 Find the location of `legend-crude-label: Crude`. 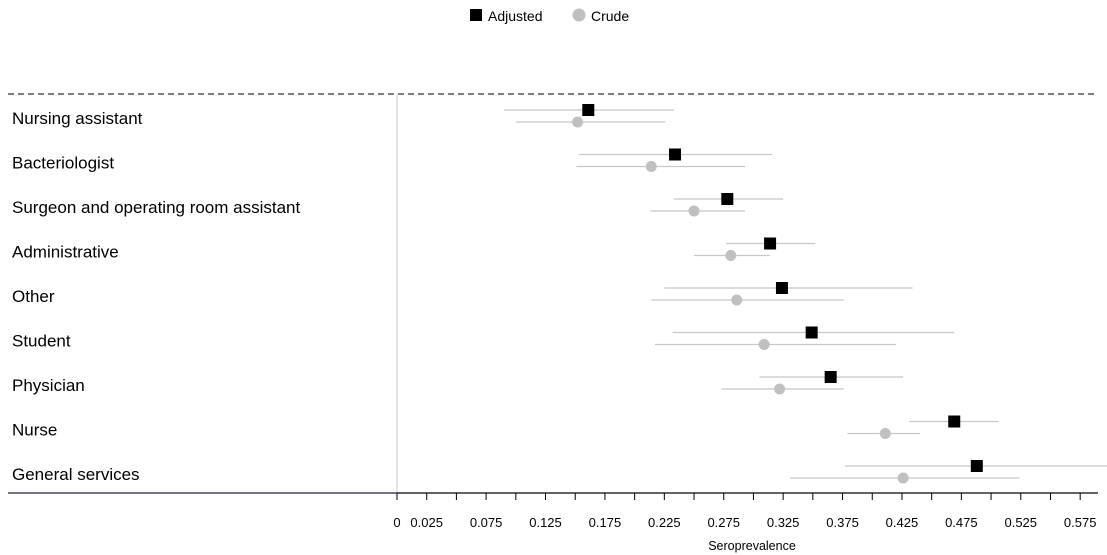

legend-crude-label: Crude is located at coordinates (610, 16).